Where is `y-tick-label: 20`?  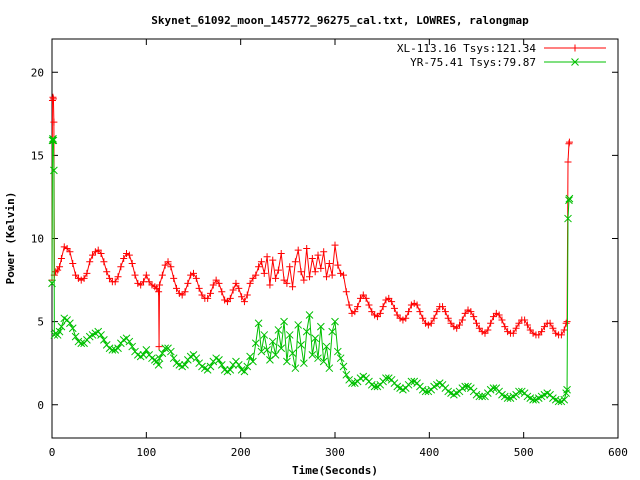 y-tick-label: 20 is located at coordinates (37, 72).